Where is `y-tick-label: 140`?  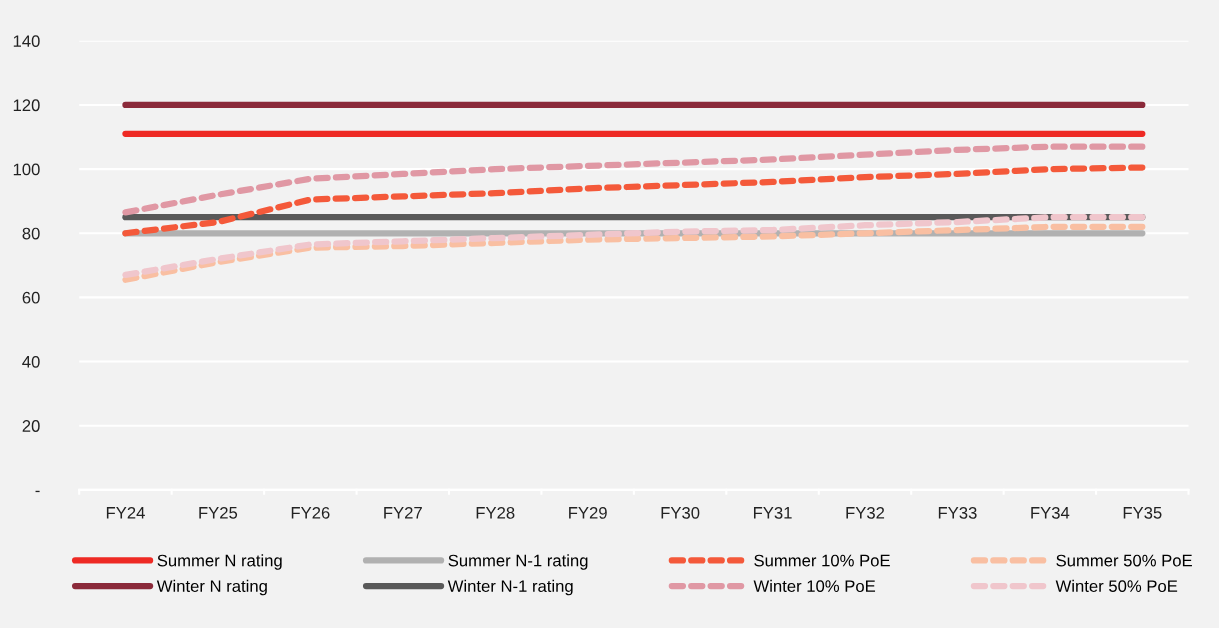 y-tick-label: 140 is located at coordinates (26, 41).